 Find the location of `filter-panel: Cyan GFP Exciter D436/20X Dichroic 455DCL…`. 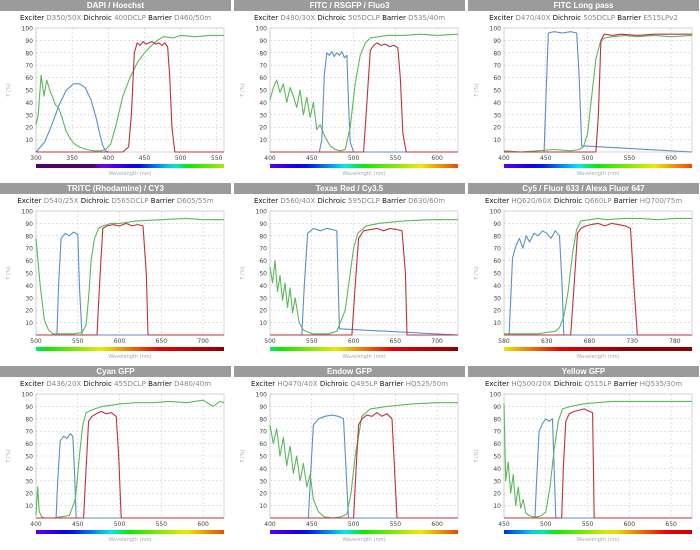

filter-panel: Cyan GFP Exciter D436/20X Dichroic 455DCL… is located at coordinates (115, 456).